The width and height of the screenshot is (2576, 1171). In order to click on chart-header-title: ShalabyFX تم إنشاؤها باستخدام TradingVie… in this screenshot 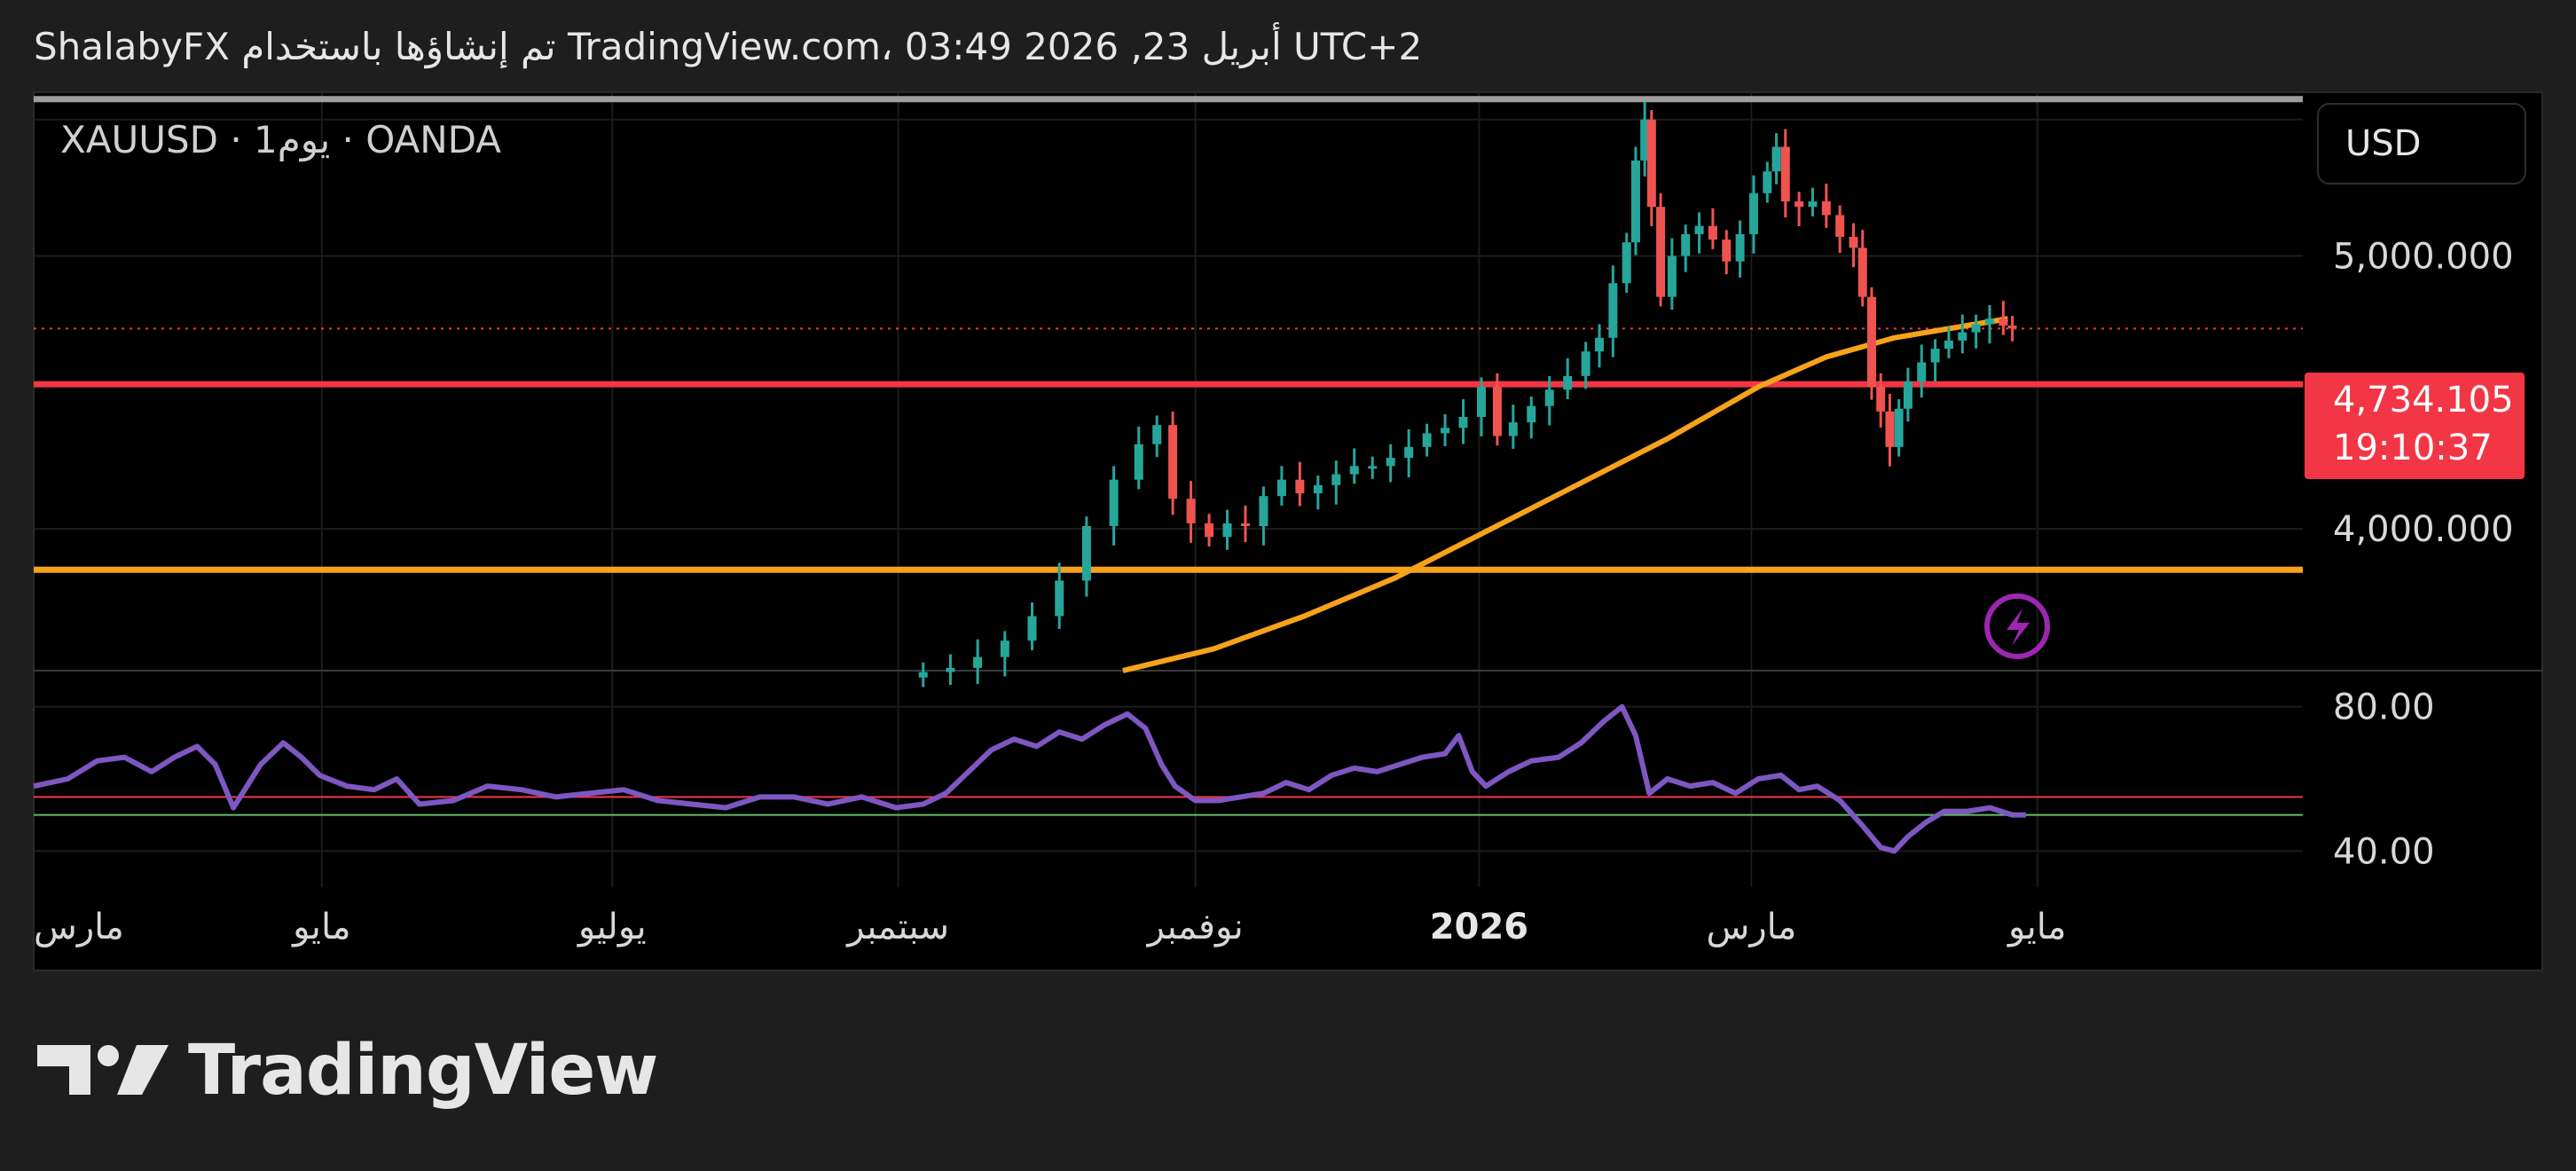, I will do `click(728, 46)`.